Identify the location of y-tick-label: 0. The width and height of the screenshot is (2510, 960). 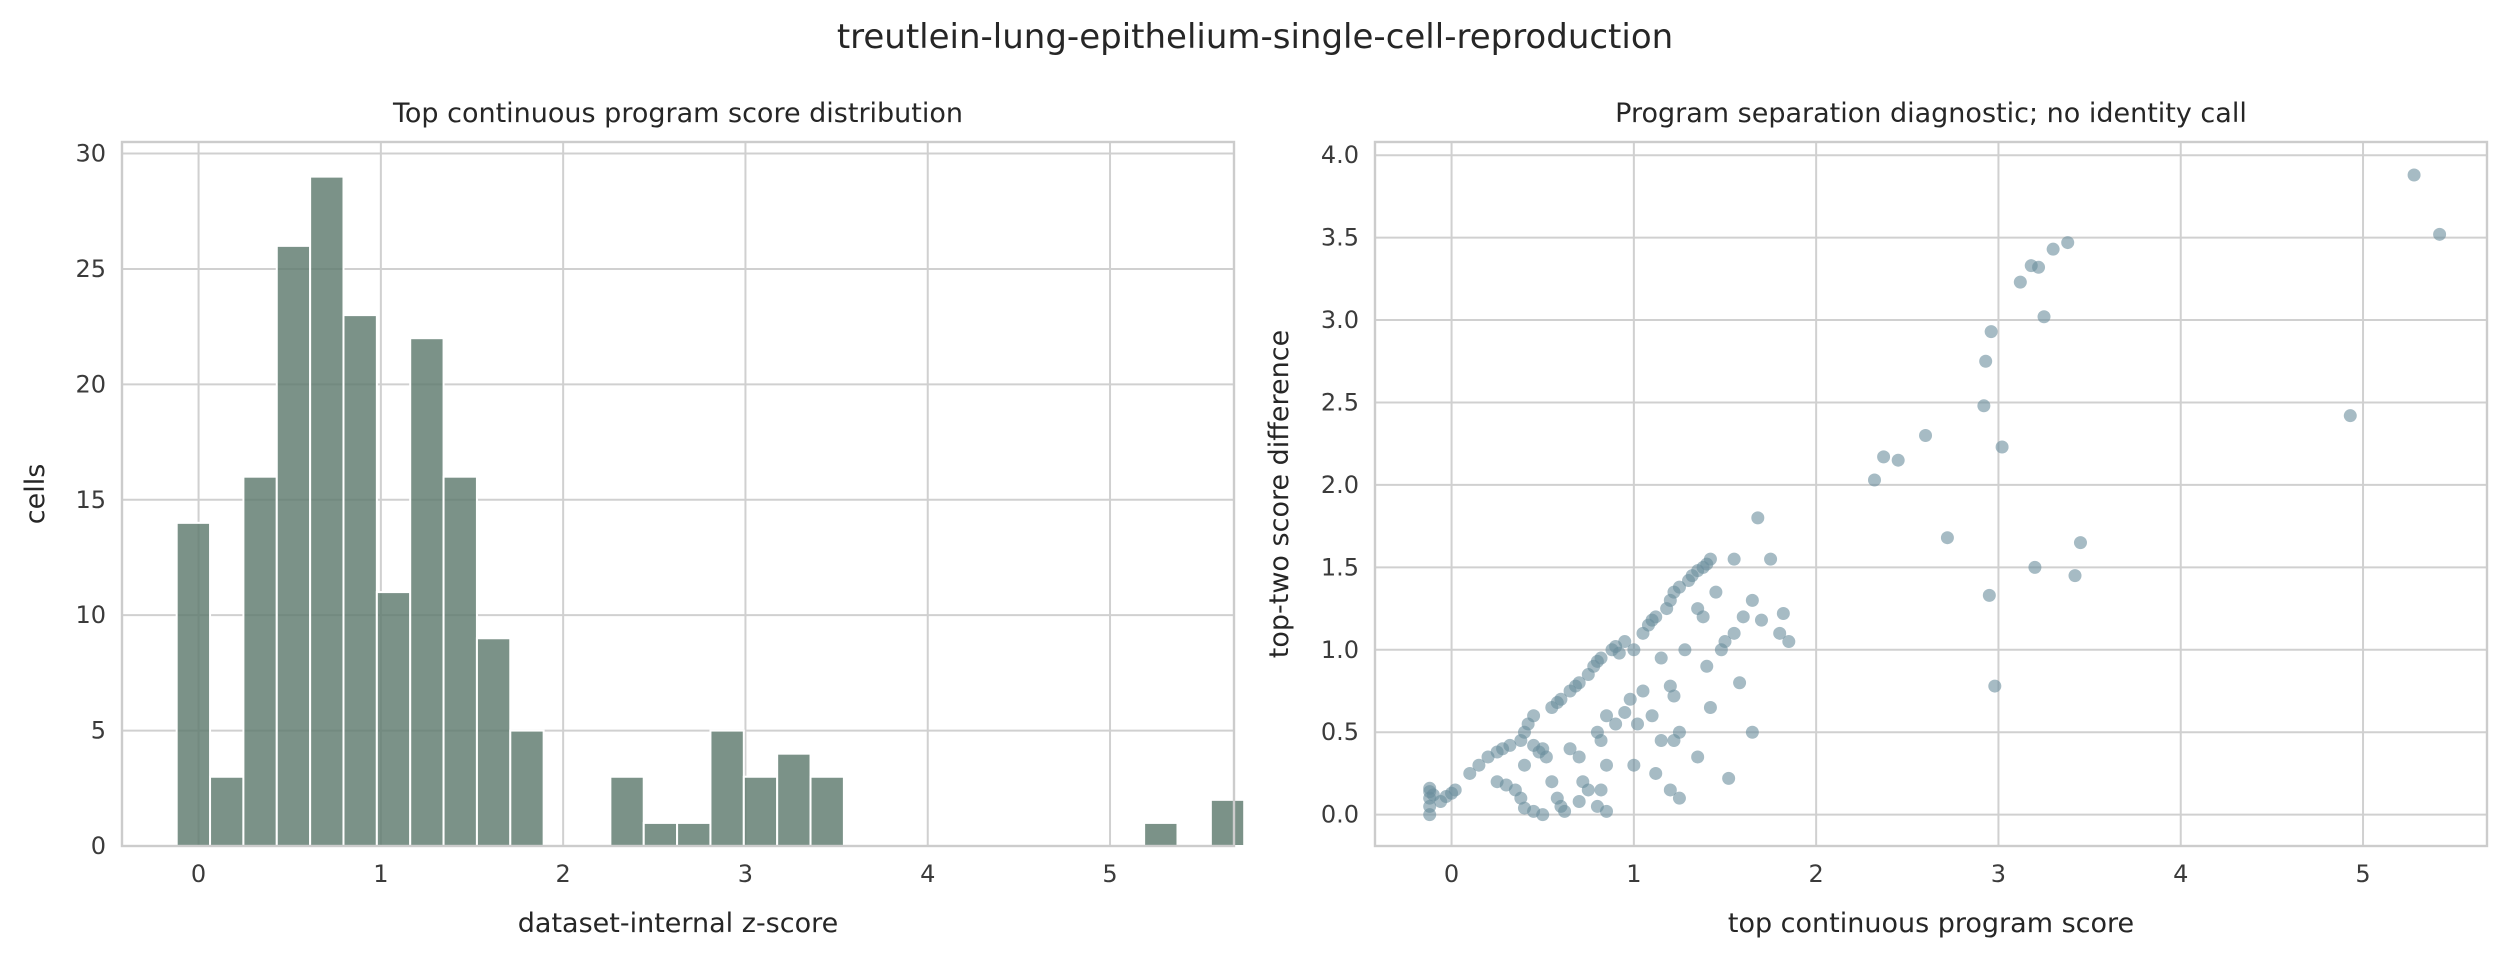
(98, 846).